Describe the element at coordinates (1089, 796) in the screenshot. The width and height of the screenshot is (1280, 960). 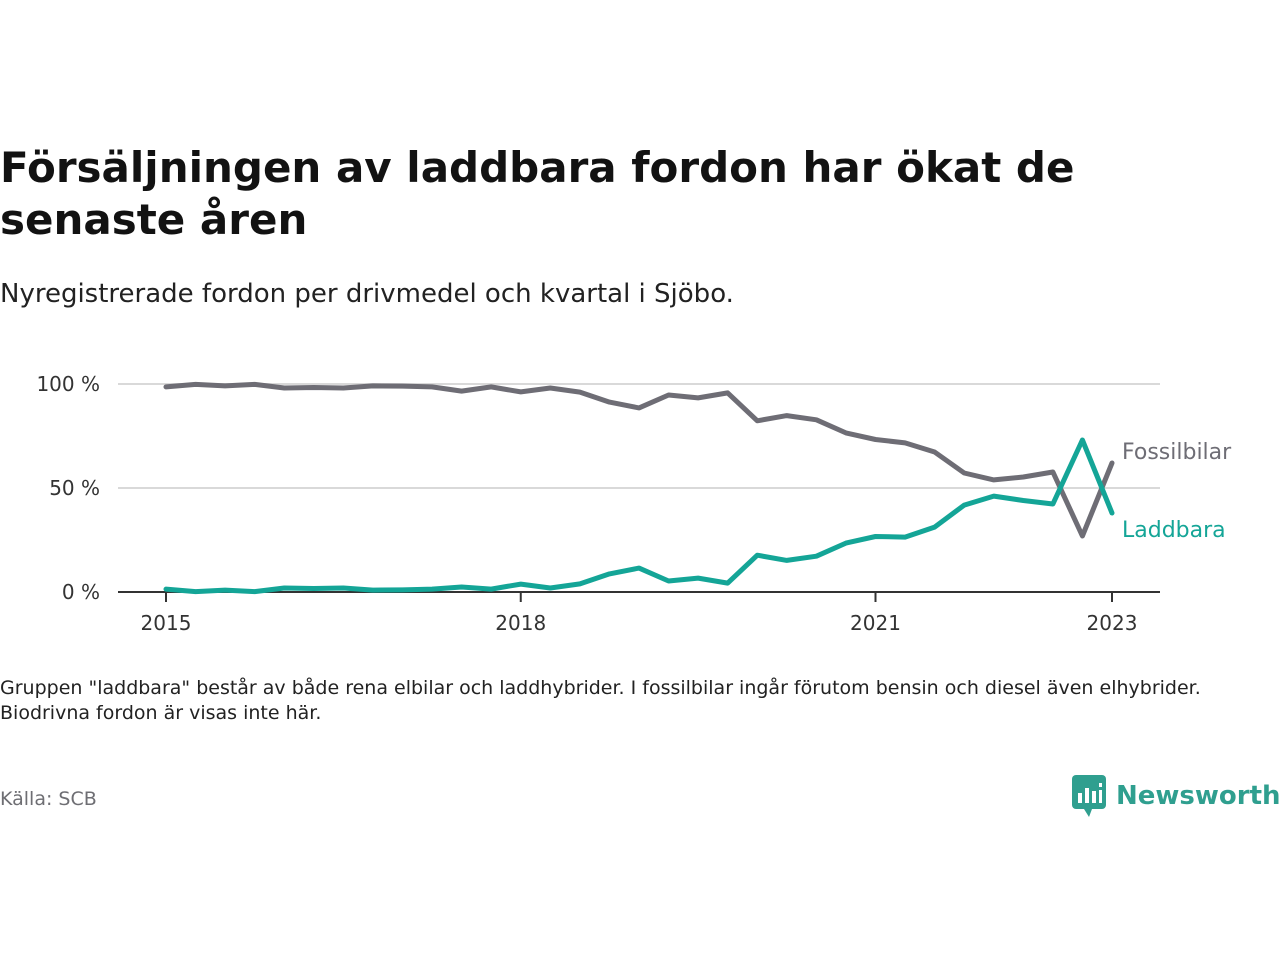
I see `newsworthy-logo-icon` at that location.